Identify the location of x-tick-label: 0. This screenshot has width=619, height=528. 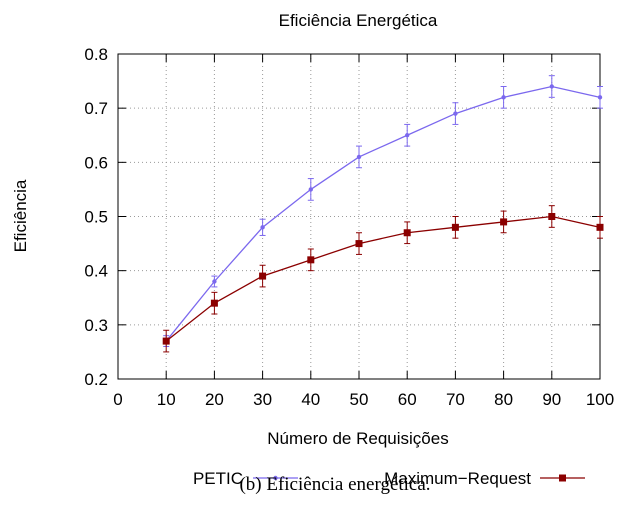
(117, 399).